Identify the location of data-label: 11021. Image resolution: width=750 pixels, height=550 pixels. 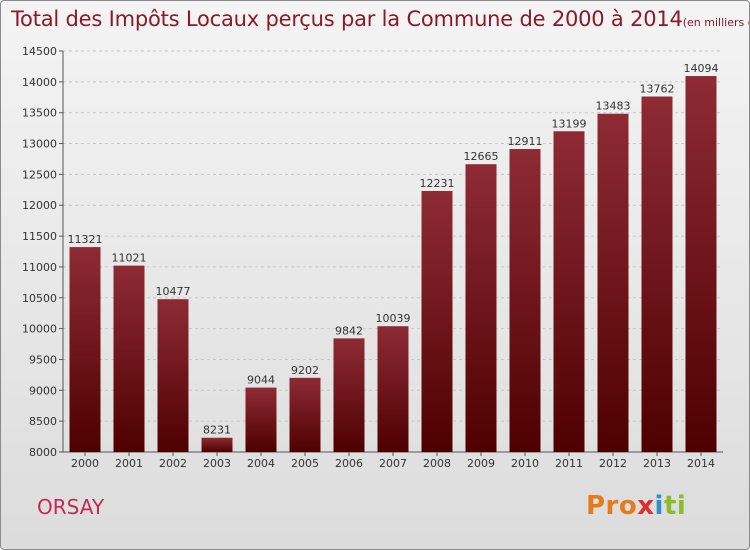
(129, 258).